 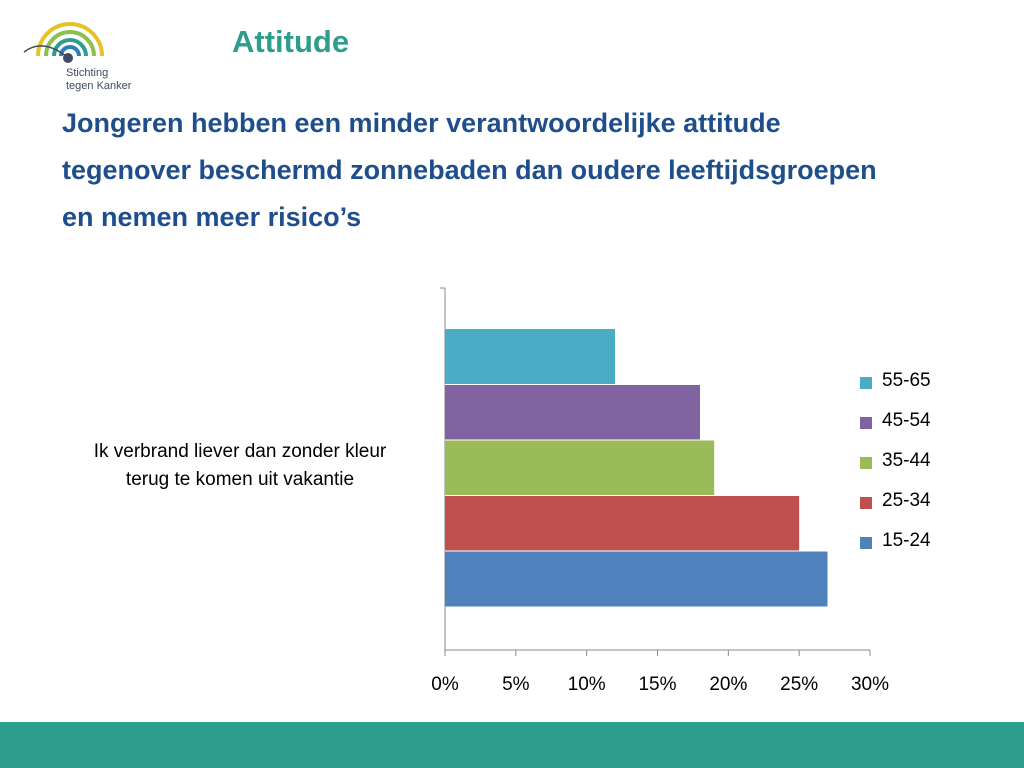 I want to click on legend-label: 35-44, so click(x=906, y=460).